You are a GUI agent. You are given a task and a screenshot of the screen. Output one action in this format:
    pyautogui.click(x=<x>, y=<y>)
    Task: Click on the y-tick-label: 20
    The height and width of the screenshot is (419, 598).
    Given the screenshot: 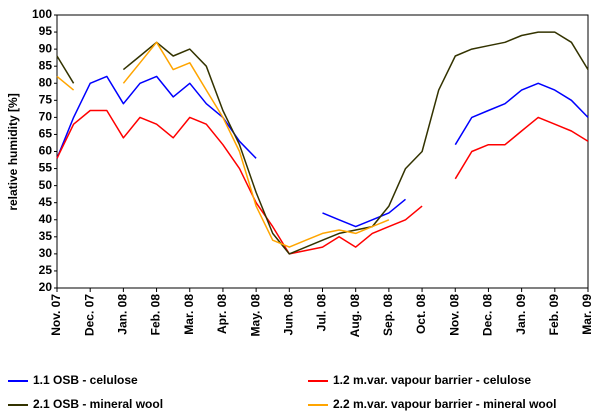 What is the action you would take?
    pyautogui.click(x=46, y=287)
    